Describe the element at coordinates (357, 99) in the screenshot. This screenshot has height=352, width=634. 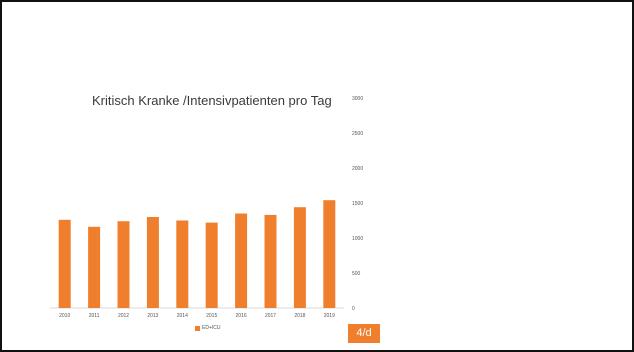
I see `y-tick-label: 3000` at that location.